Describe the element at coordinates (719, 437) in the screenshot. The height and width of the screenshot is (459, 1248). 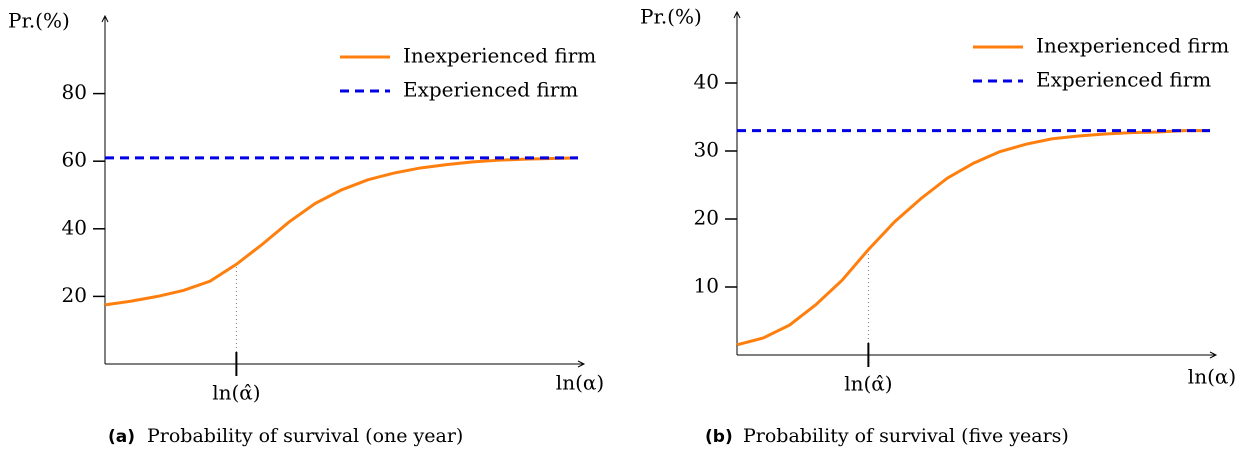
I see `caption-tag: (b)` at that location.